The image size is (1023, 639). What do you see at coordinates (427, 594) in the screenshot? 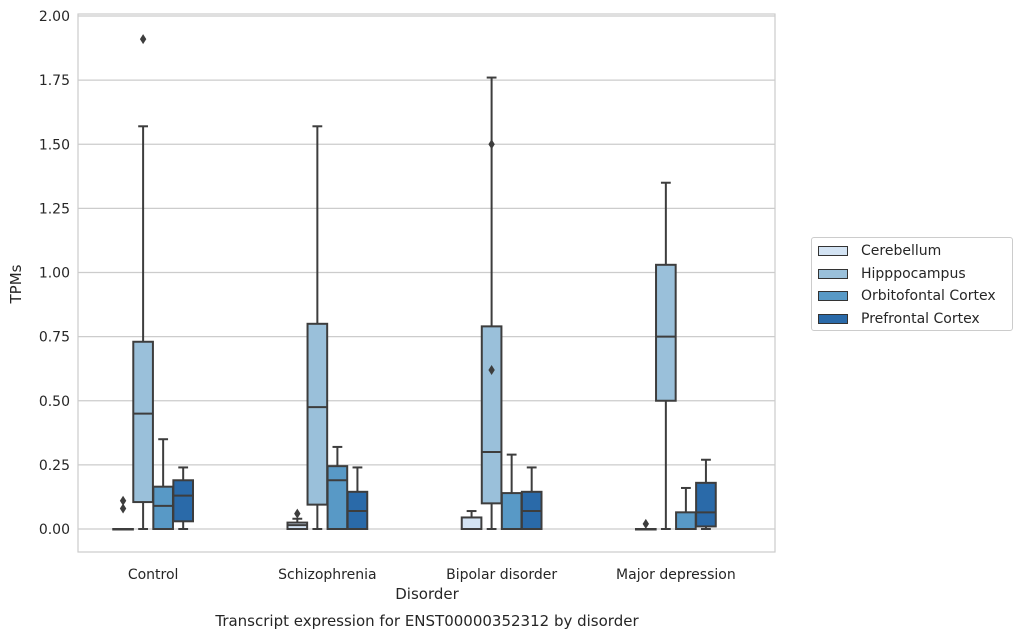
I see `x-axis-title: Disorder` at bounding box center [427, 594].